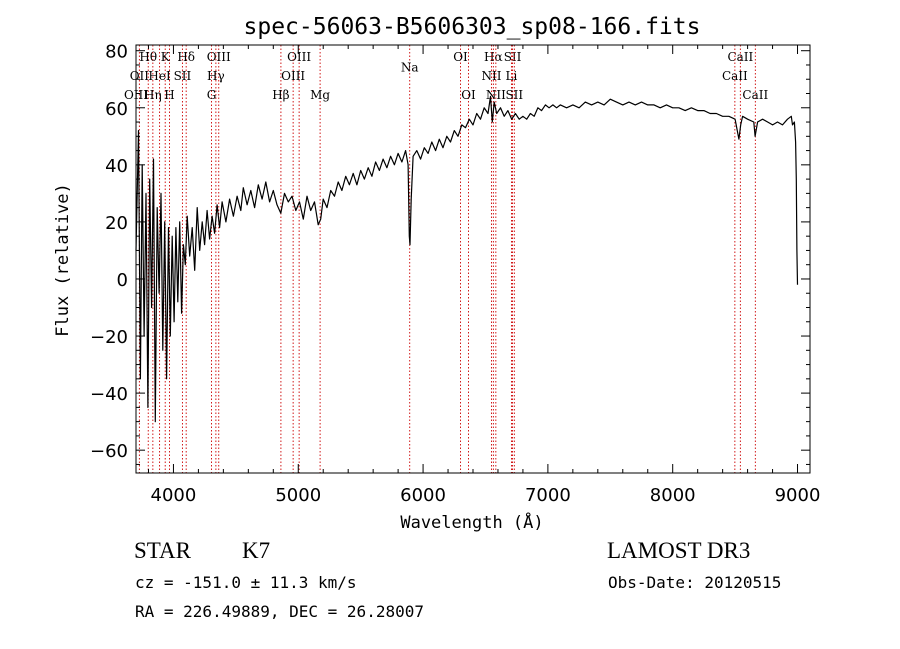  Describe the element at coordinates (166, 57) in the screenshot. I see `marker-label-1: K` at that location.